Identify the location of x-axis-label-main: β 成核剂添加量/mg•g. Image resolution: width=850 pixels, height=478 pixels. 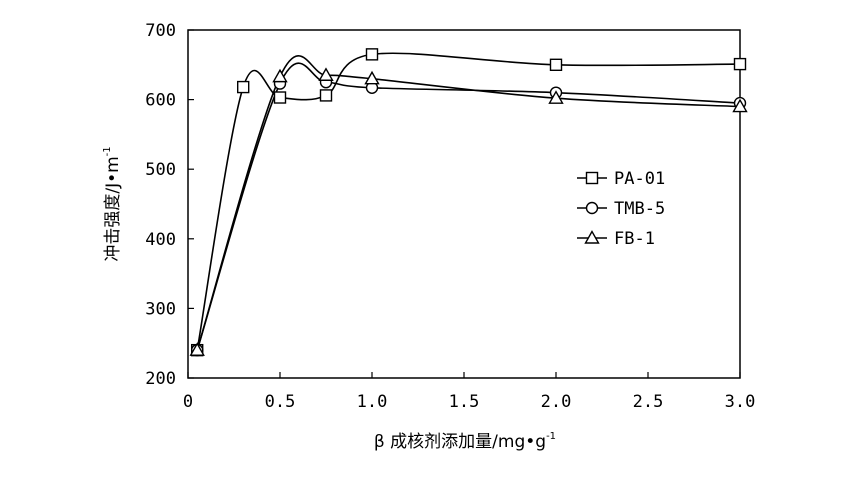
(460, 442).